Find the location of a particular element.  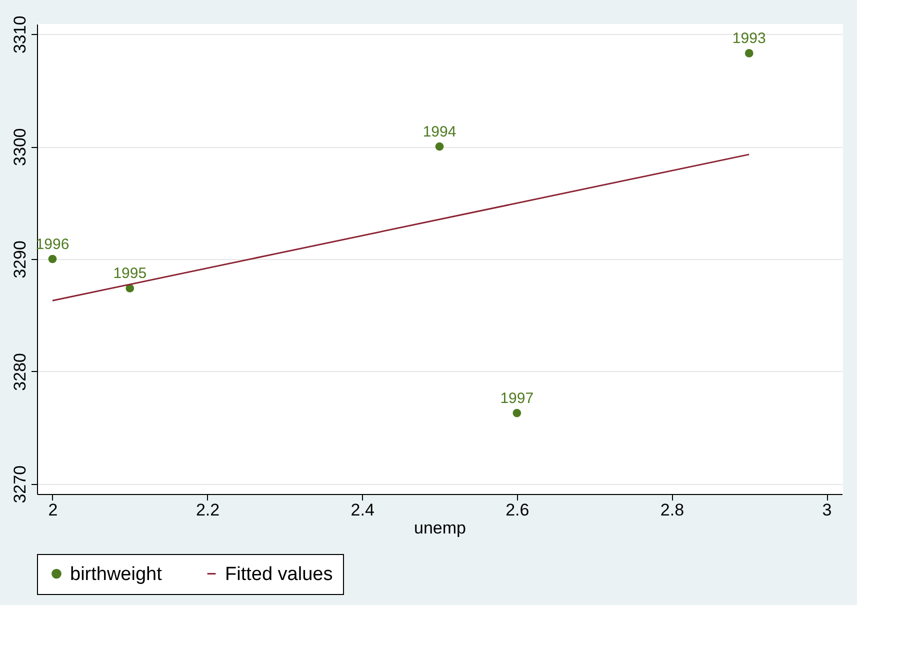

y-tick-label: 3290 is located at coordinates (20, 259).